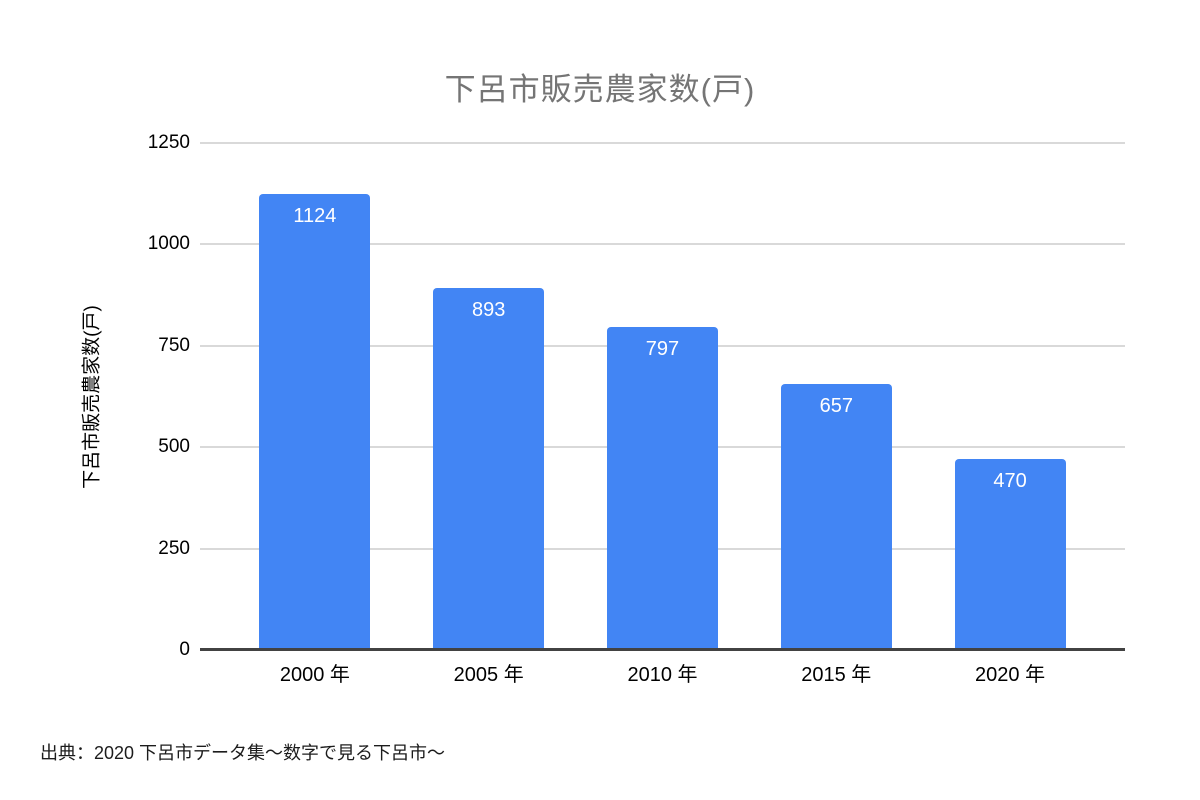  I want to click on x-axis-labels: 2000 年 2005 年 2010 年 2015 年 2020 年, so click(662, 675).